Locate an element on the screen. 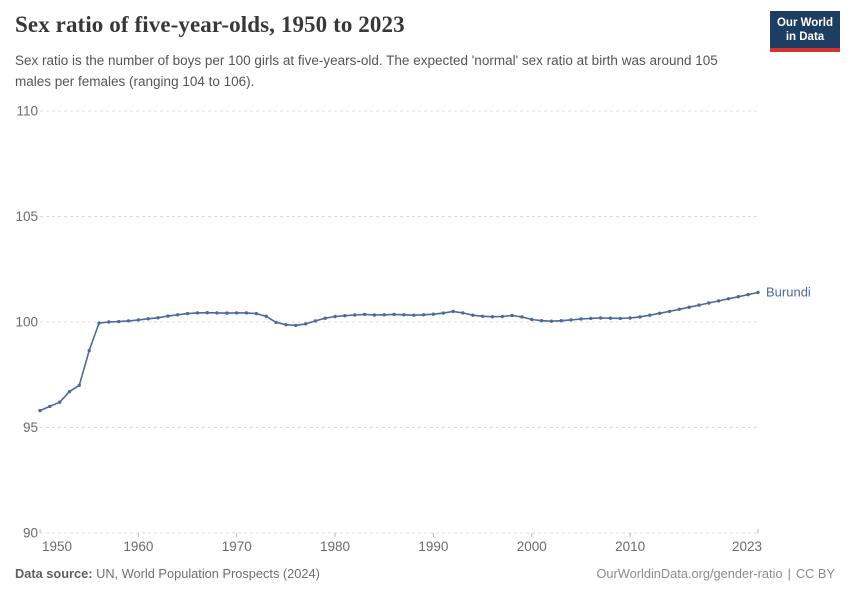 This screenshot has height=600, width=850. x-axis-label: 1980 is located at coordinates (335, 546).